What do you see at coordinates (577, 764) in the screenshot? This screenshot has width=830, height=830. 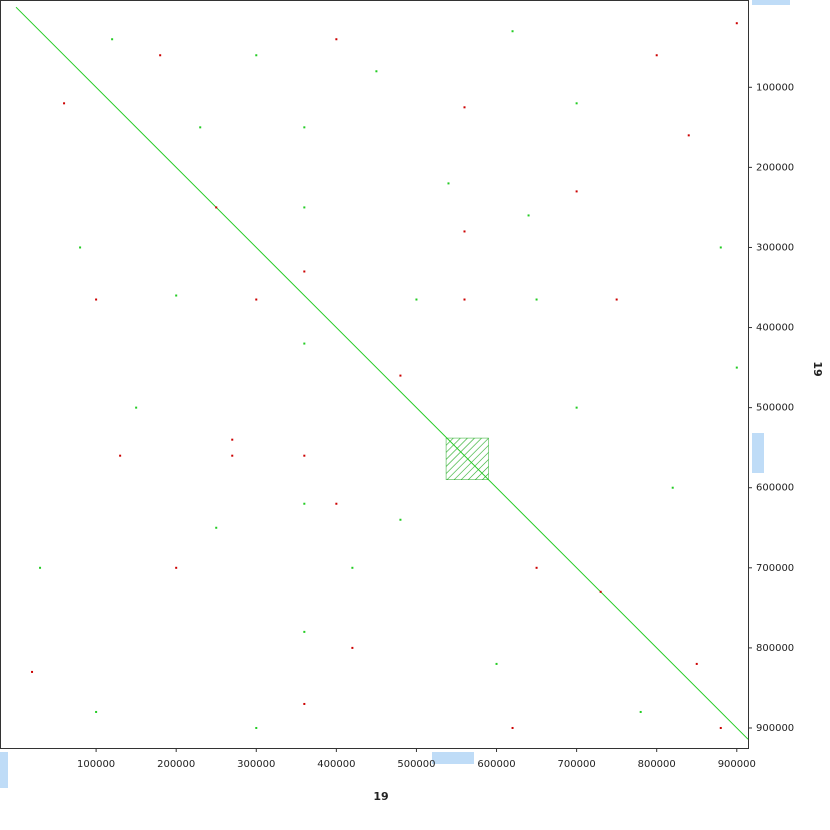 I see `x-tick-label: 700000` at bounding box center [577, 764].